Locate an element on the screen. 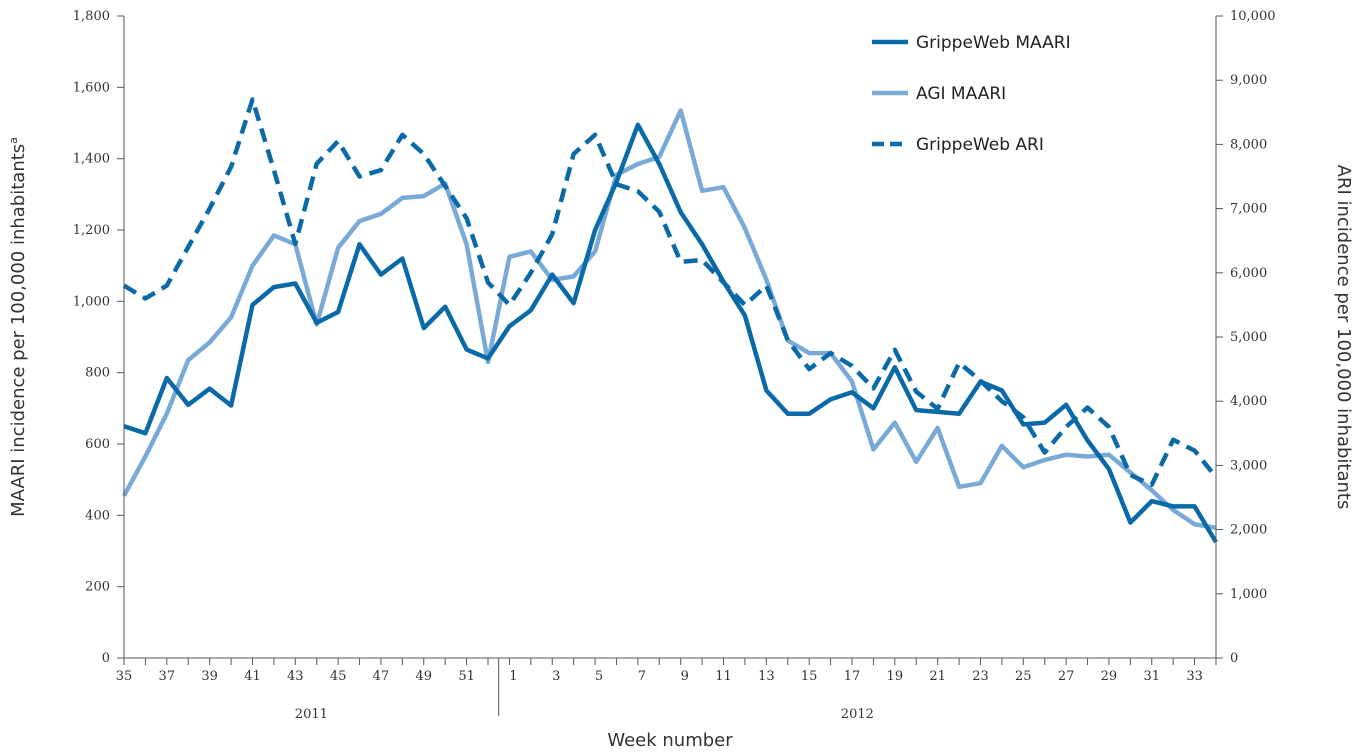  x-tick-label: 41 is located at coordinates (252, 676).